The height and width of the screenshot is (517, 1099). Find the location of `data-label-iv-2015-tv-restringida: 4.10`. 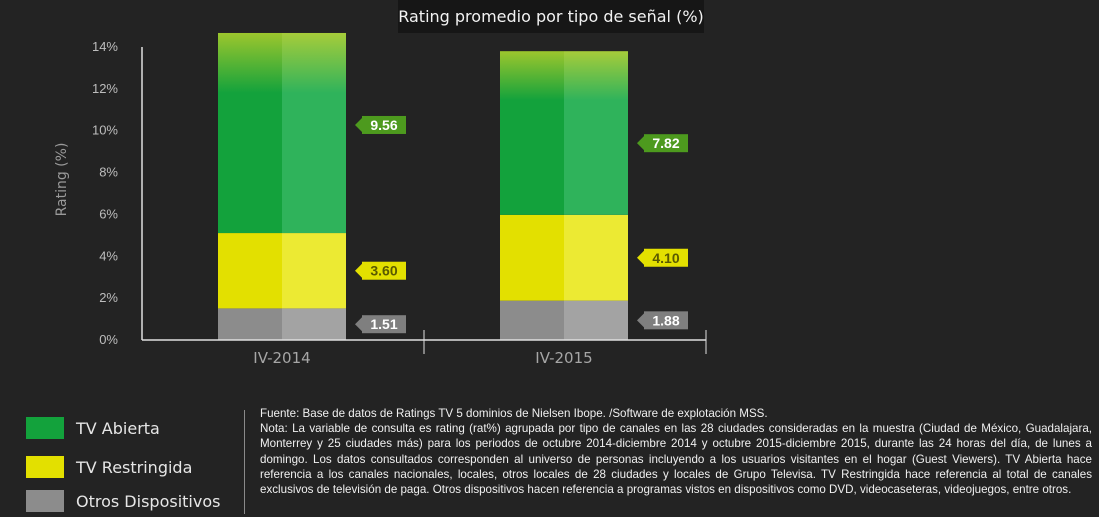

data-label-iv-2015-tv-restringida: 4.10 is located at coordinates (665, 258).